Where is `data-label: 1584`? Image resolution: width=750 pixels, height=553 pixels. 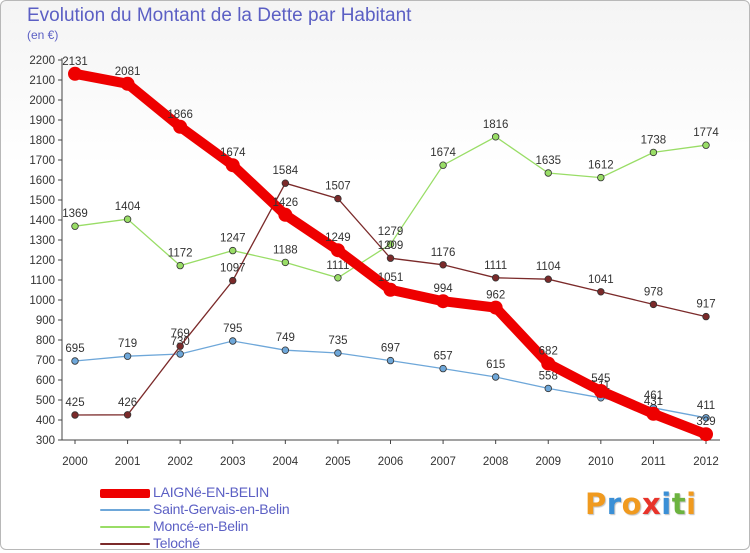
data-label: 1584 is located at coordinates (286, 171).